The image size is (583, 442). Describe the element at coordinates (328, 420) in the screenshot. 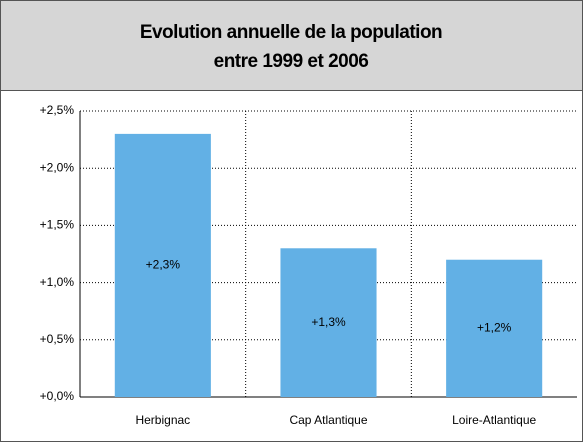

I see `x-tick-label: Cap Atlantique` at that location.